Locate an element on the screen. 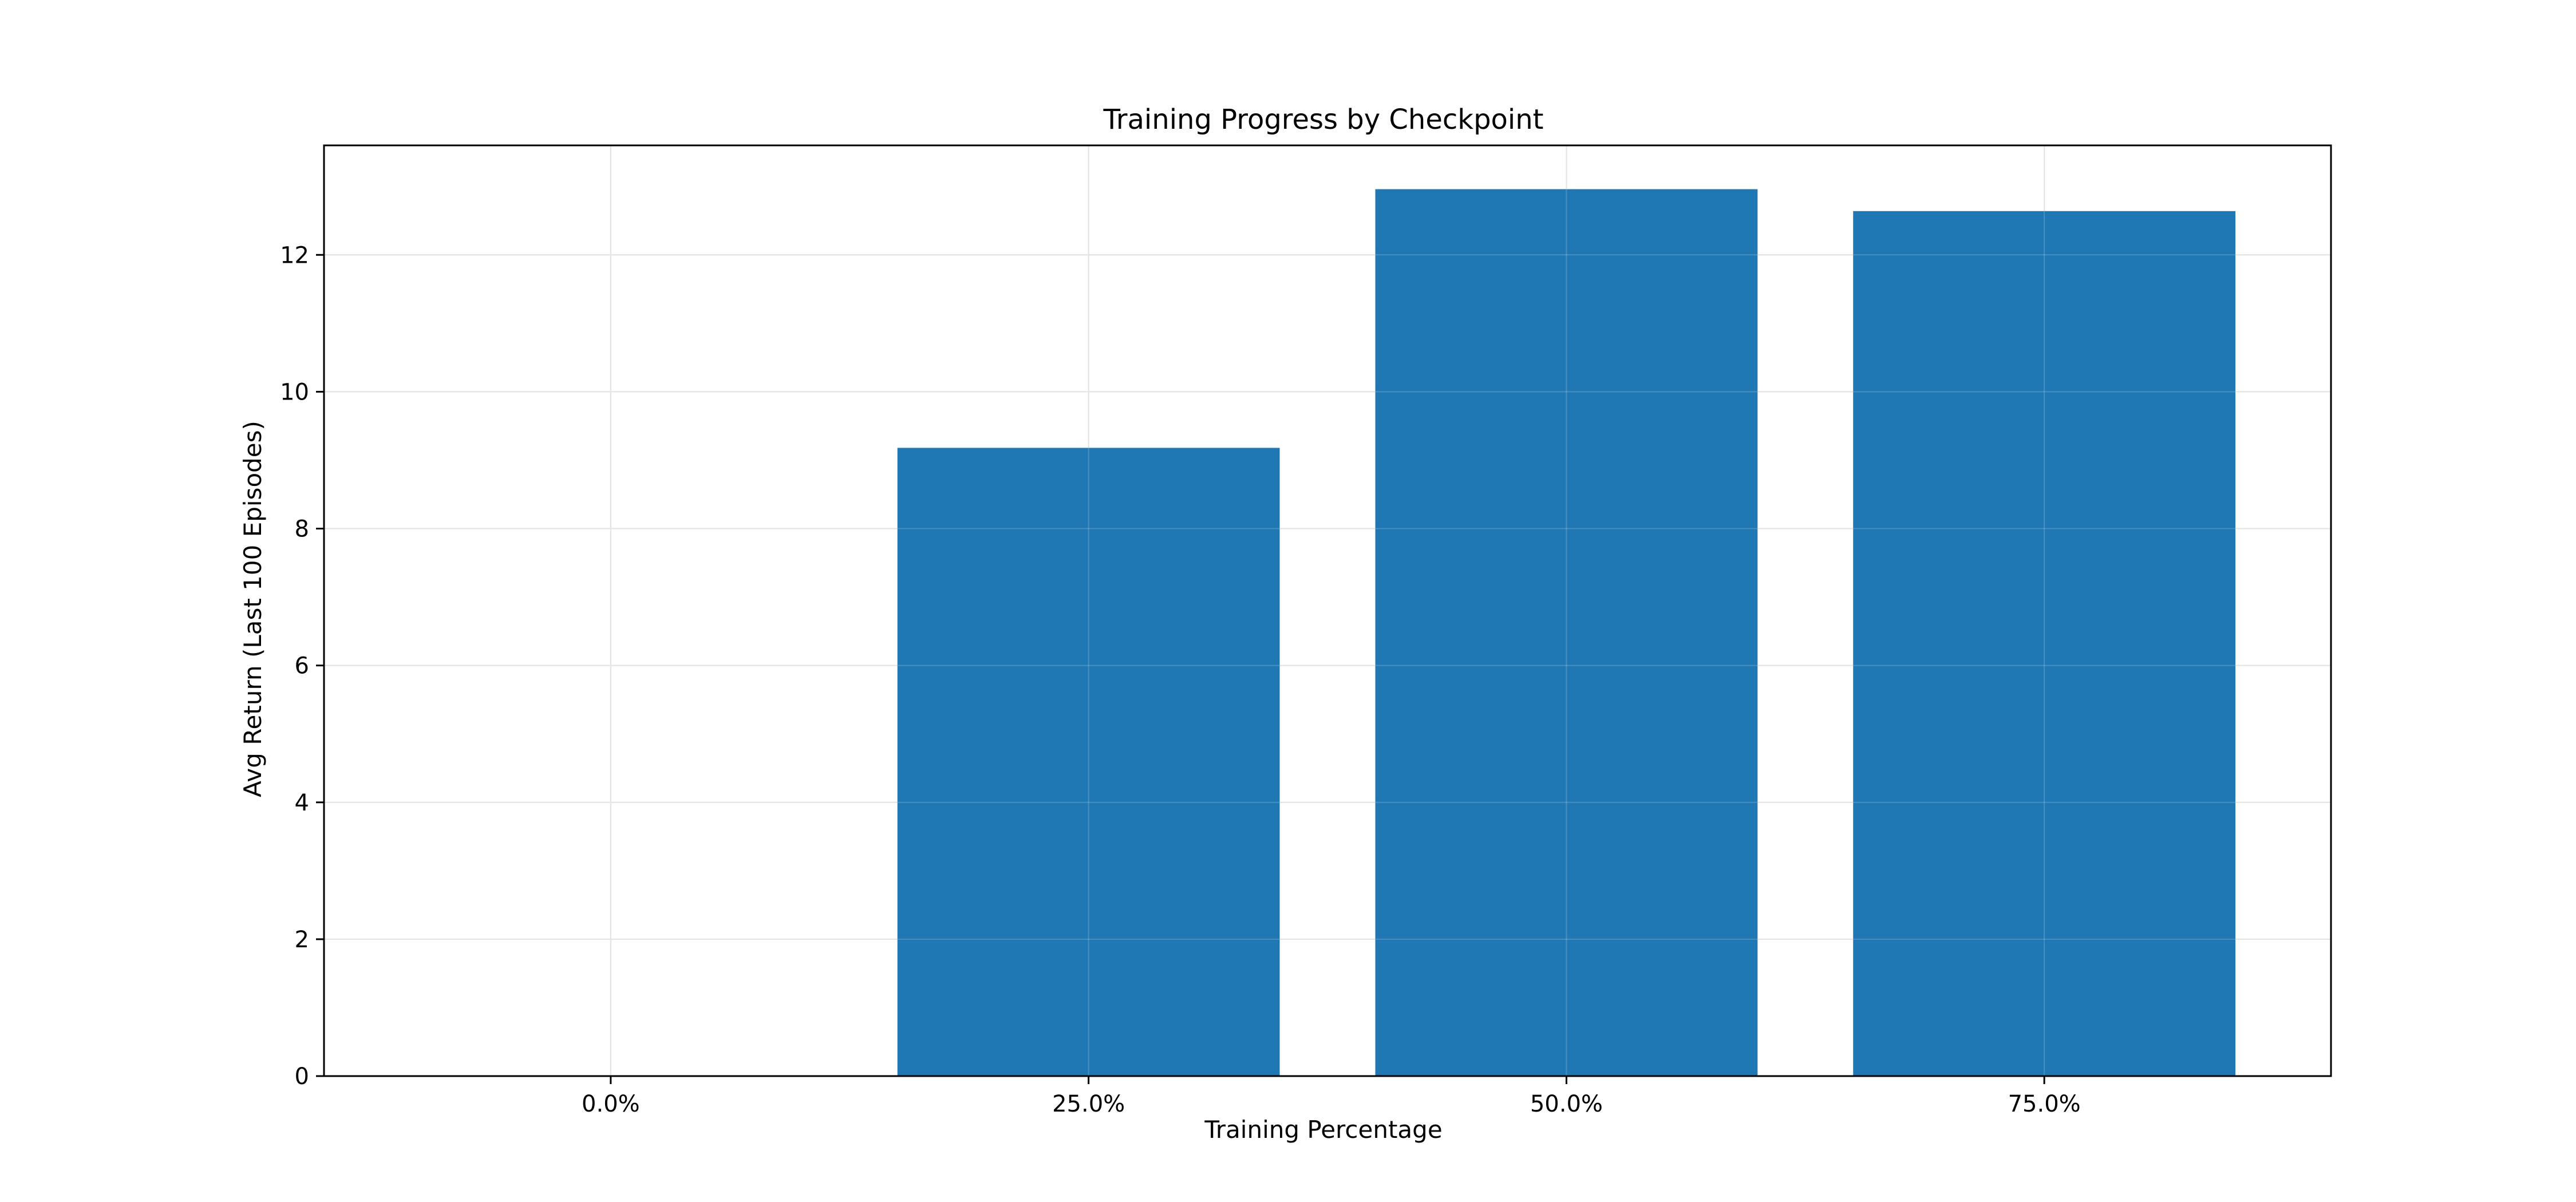 Image resolution: width=2576 pixels, height=1202 pixels. y-tick-label: 12 is located at coordinates (294, 255).